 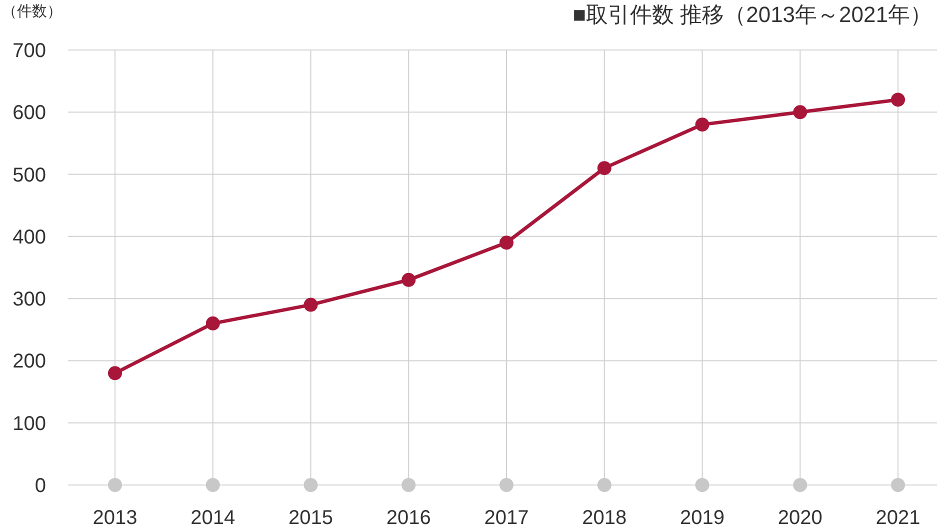 What do you see at coordinates (408, 517) in the screenshot?
I see `x-tick-label: 2016` at bounding box center [408, 517].